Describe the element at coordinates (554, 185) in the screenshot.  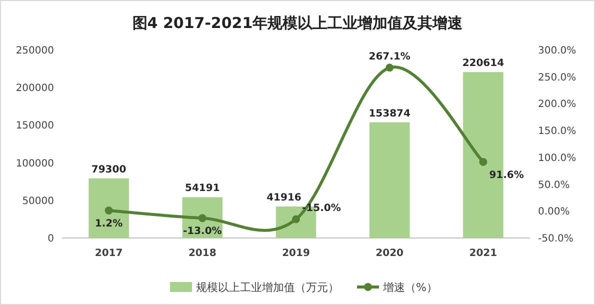
I see `y2-tick-label: 50.0%` at that location.